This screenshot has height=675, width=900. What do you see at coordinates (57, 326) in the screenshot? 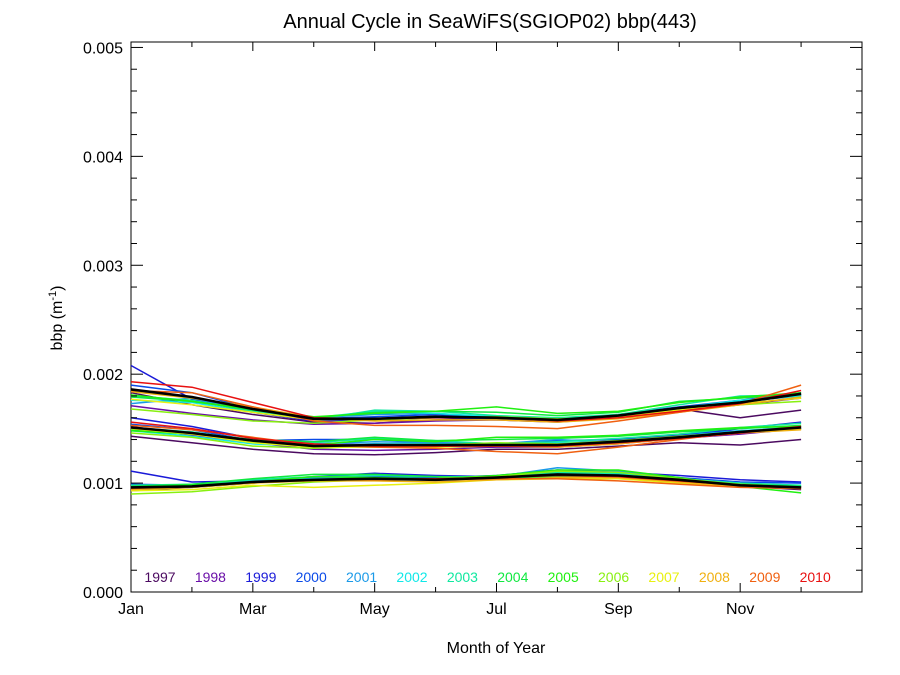
I see `y-axis-label-main: bbp (m` at bounding box center [57, 326].